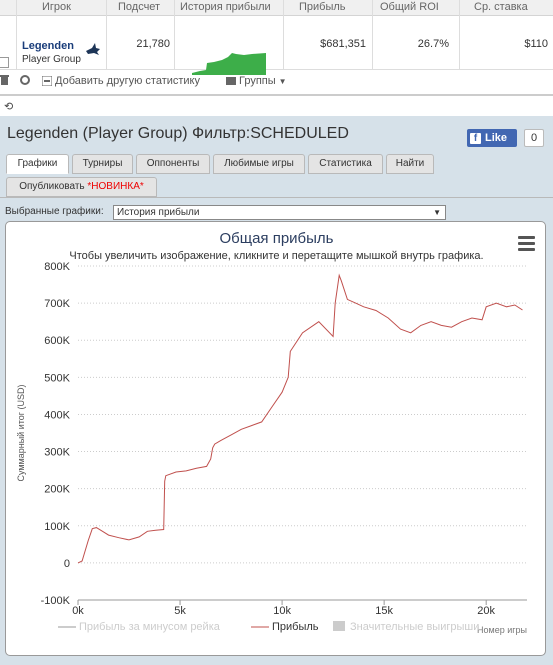 This screenshot has height=665, width=553. Describe the element at coordinates (345, 164) in the screenshot. I see `tab-statistics: Статистика` at that location.